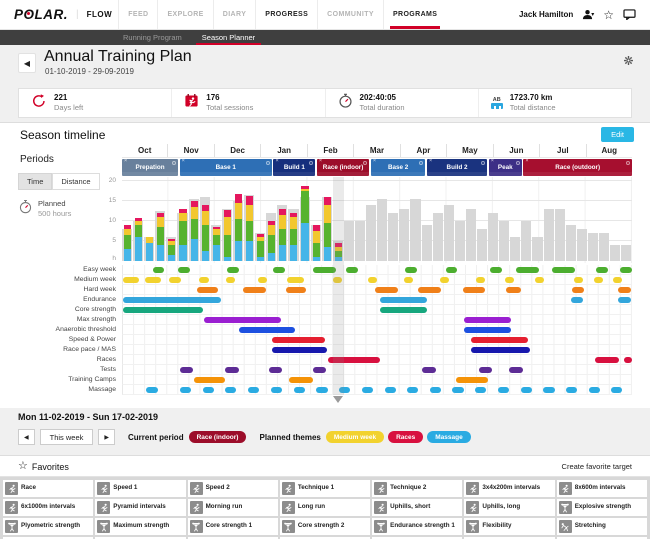  I want to click on nav-item-flow: FLOW, so click(99, 14).